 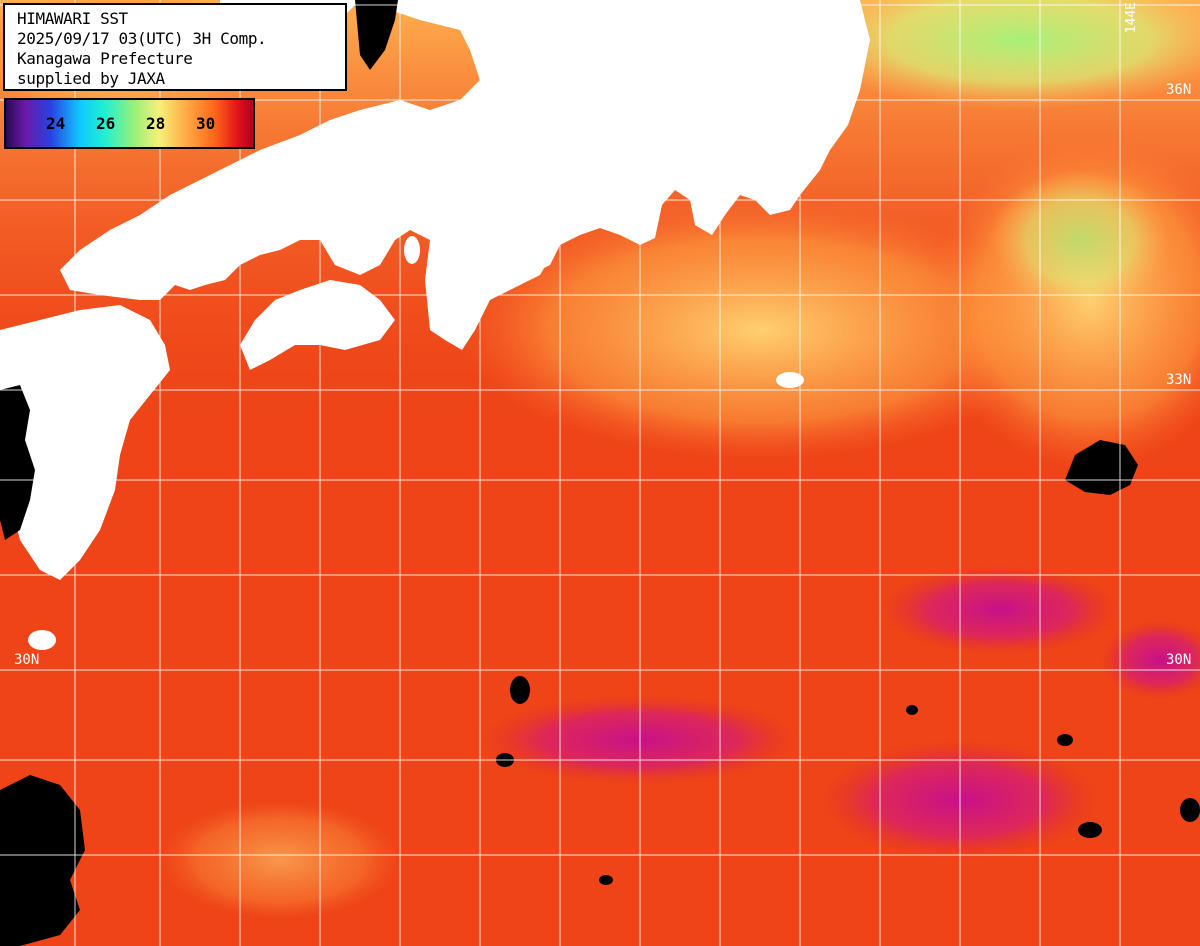 What do you see at coordinates (1000, 55) in the screenshot?
I see `ocean-green-northeast` at bounding box center [1000, 55].